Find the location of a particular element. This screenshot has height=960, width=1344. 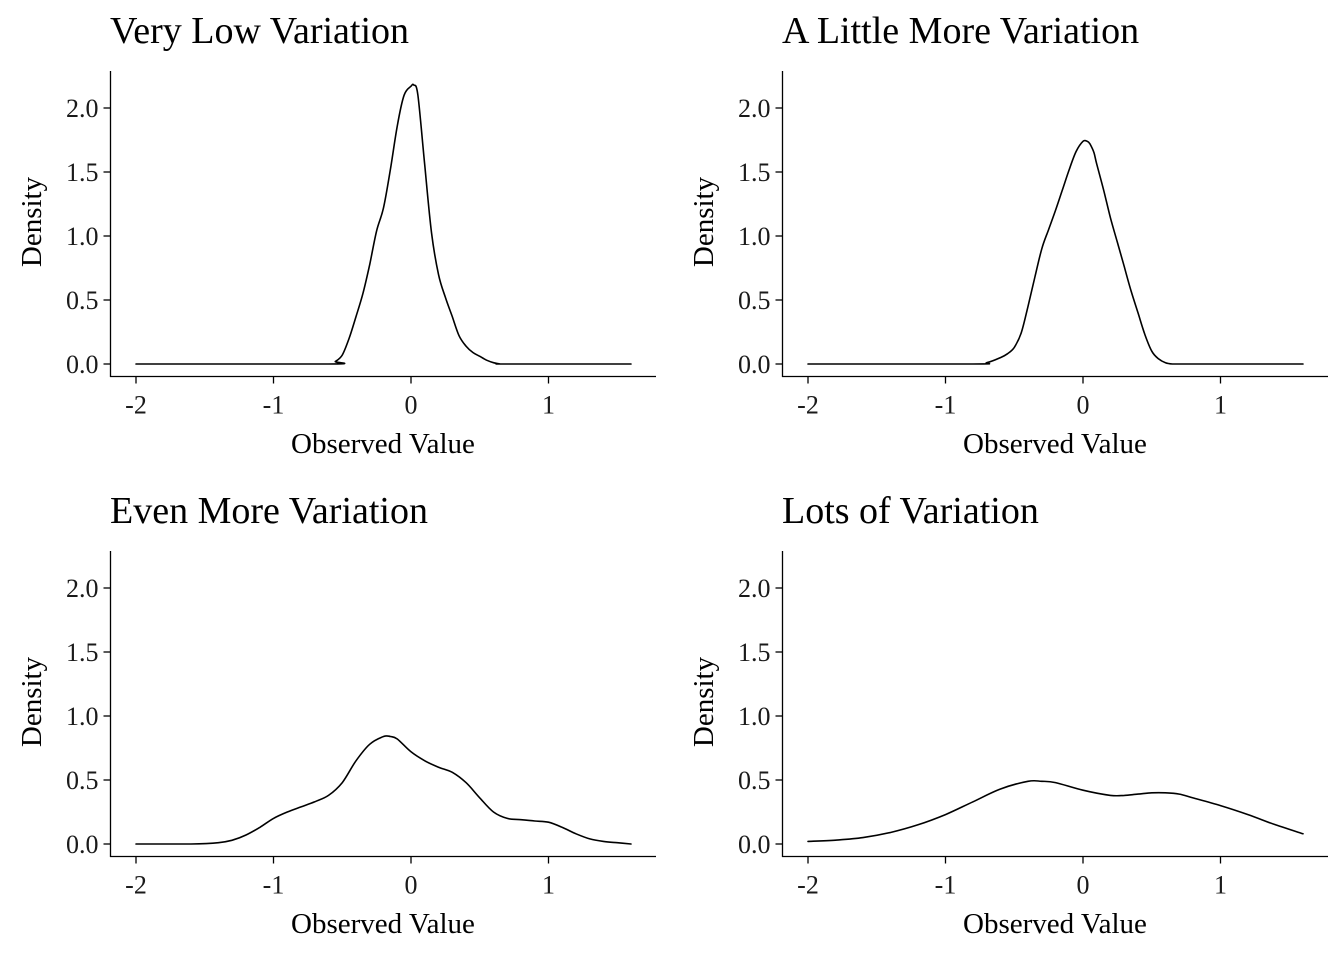

panel-title: A Little More Variation is located at coordinates (960, 31).